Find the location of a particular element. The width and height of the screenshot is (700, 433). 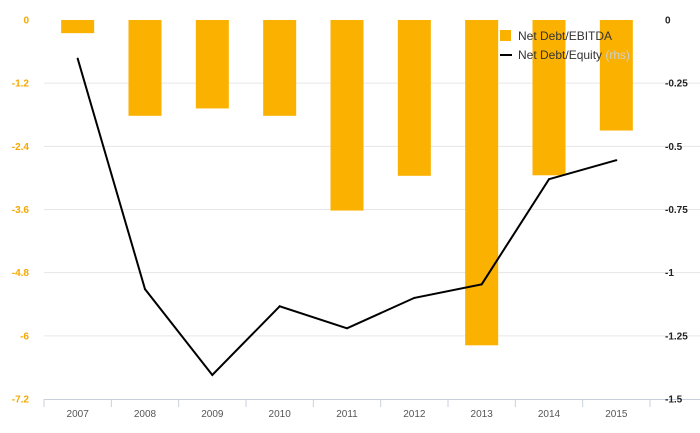

right-y-tick-label: 0 is located at coordinates (668, 21).